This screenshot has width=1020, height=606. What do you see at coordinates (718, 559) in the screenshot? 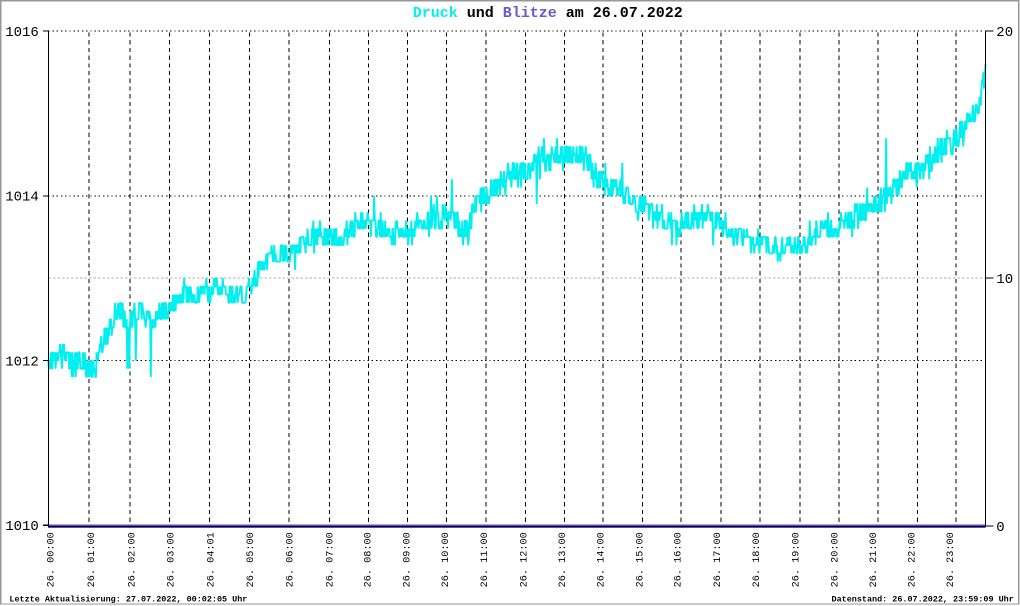
I see `svg-text: 26. 17:00` at bounding box center [718, 559].